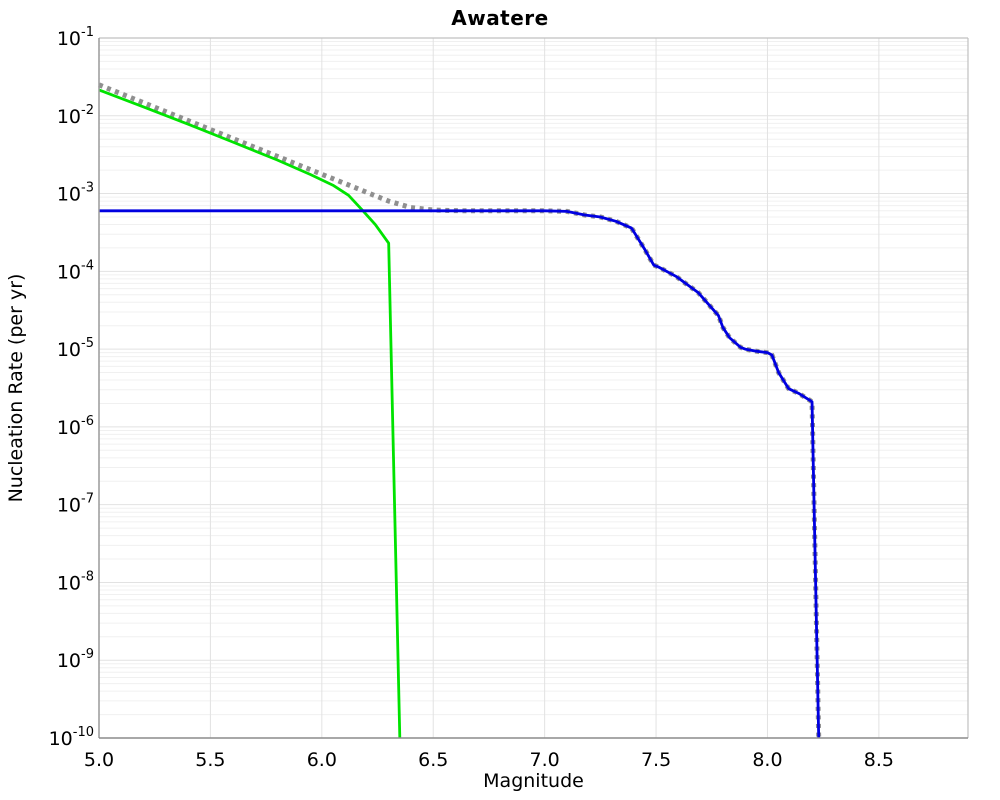 This screenshot has height=800, width=1000. I want to click on y-tick-label: 10⁻², so click(75, 115).